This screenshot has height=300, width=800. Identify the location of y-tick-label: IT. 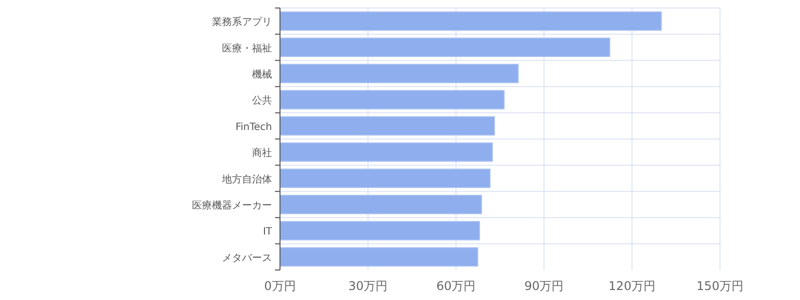
(267, 232).